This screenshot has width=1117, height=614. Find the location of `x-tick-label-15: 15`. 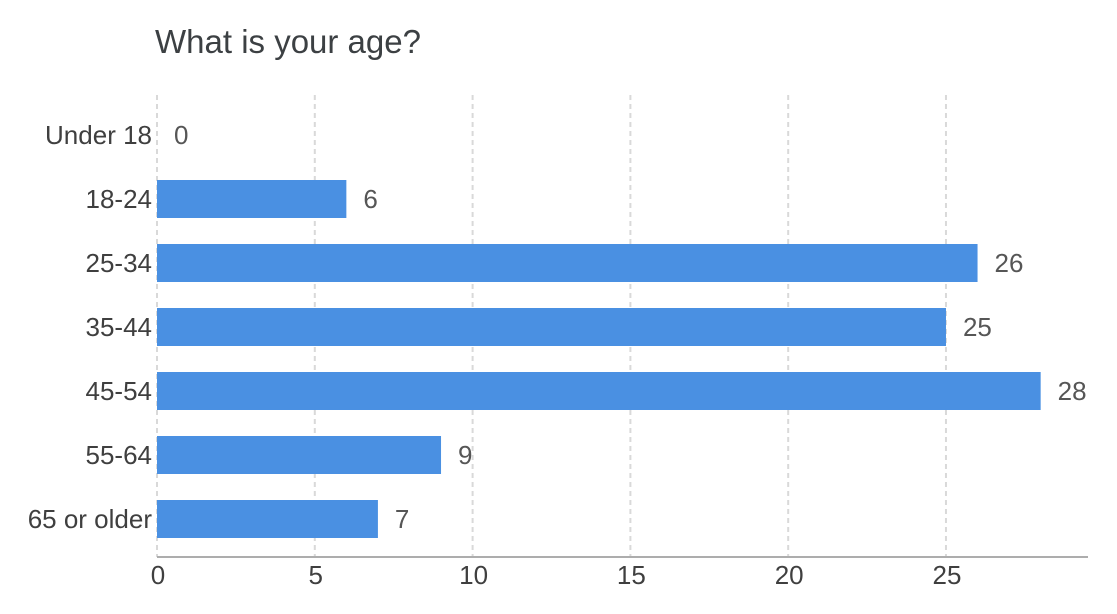

x-tick-label-15: 15 is located at coordinates (631, 575).